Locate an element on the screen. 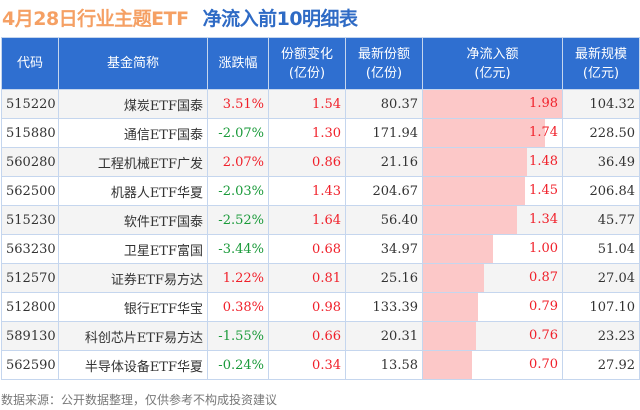 The width and height of the screenshot is (640, 410). net-inflow-cell: 1.48 is located at coordinates (492, 162).